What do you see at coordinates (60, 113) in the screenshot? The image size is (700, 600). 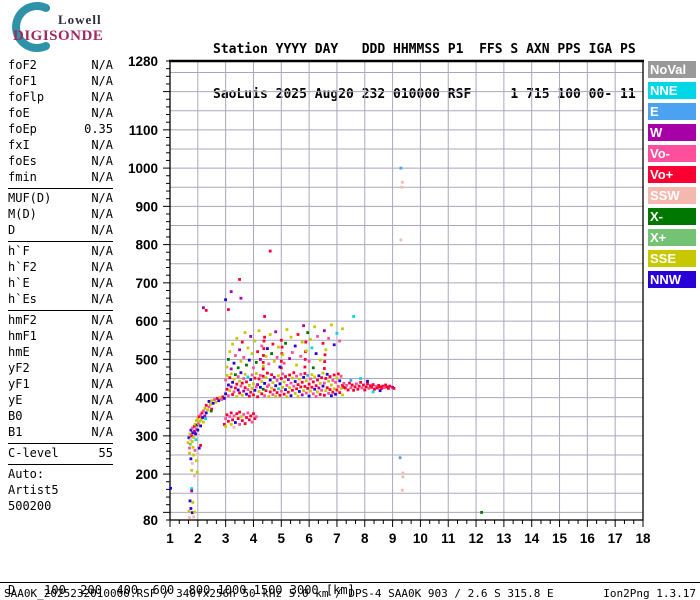 I see `param-row: foE N/A` at bounding box center [60, 113].